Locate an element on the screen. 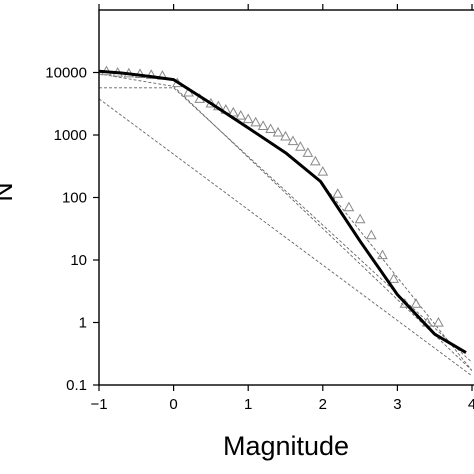  y-tick-label: 0.1 is located at coordinates (76, 385).